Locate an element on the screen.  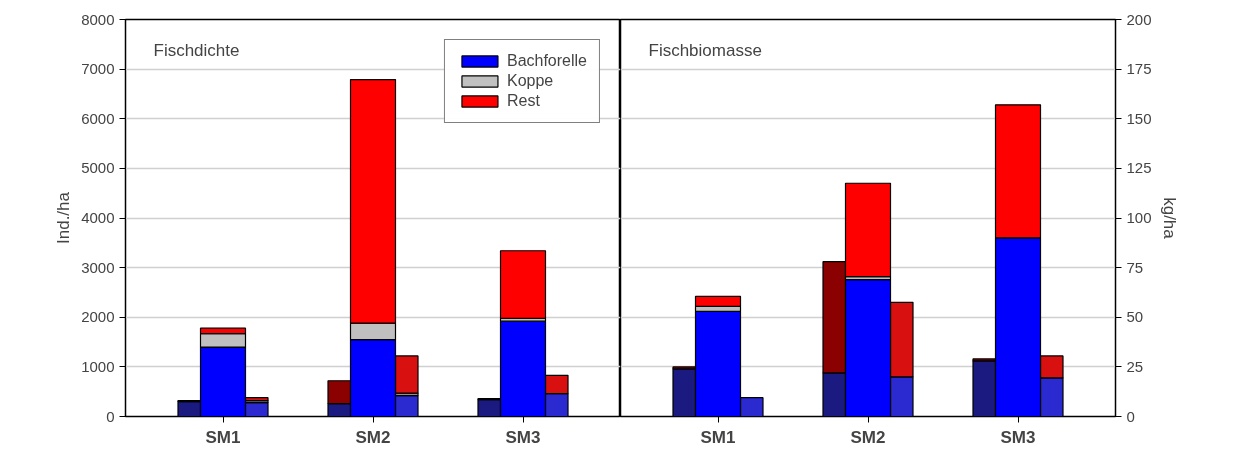
y2-tick-label: 75 is located at coordinates (1135, 267).